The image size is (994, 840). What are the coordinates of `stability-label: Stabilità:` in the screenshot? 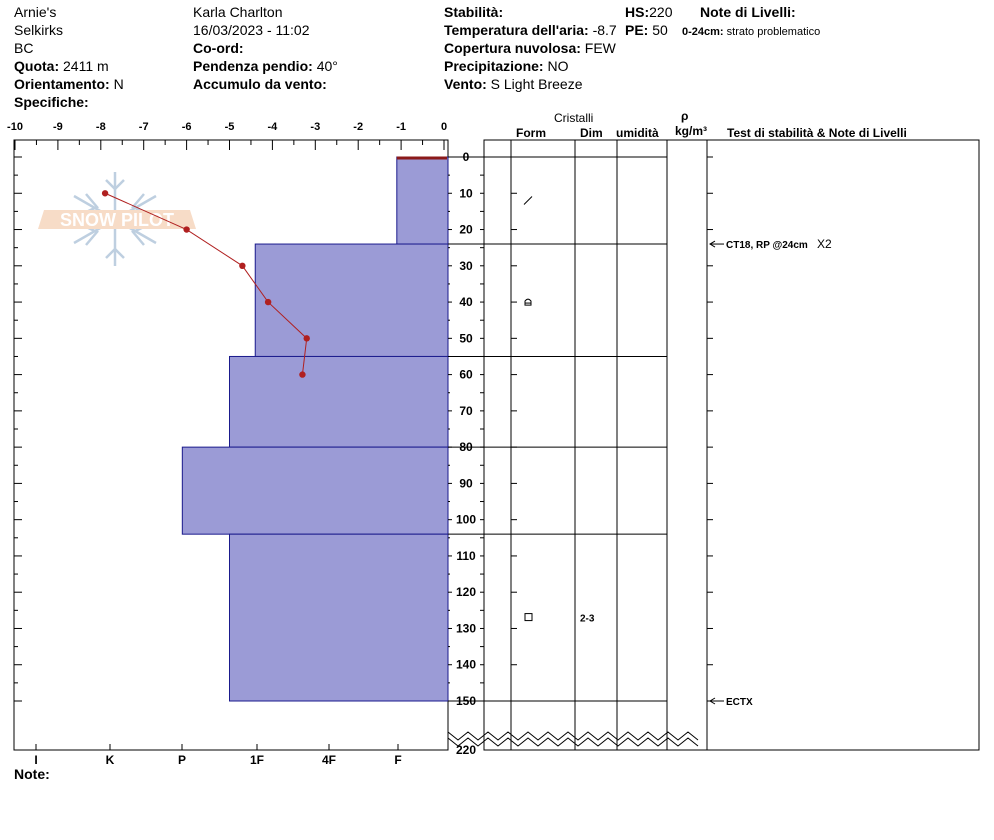 It's located at (474, 12).